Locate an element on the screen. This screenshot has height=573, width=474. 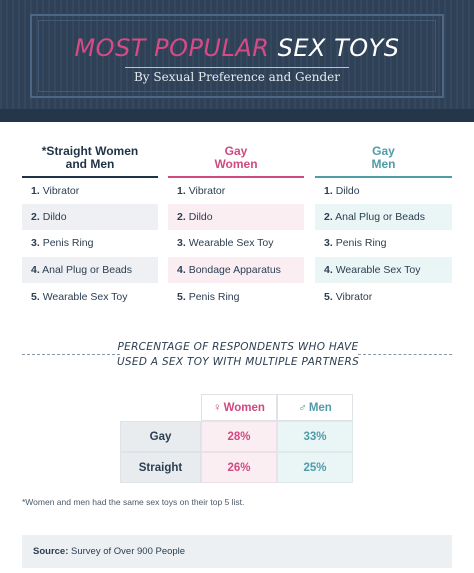
section-title-line: PERCENTAGE OF RESPONDENTS WHO HAVE is located at coordinates (238, 347).